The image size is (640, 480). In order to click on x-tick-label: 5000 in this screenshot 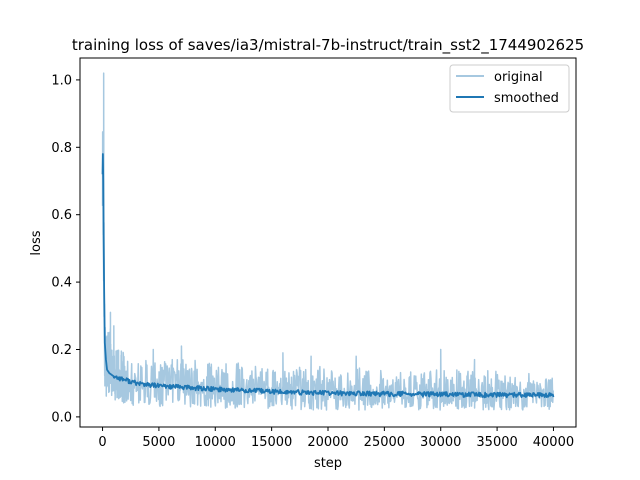, I will do `click(158, 442)`.